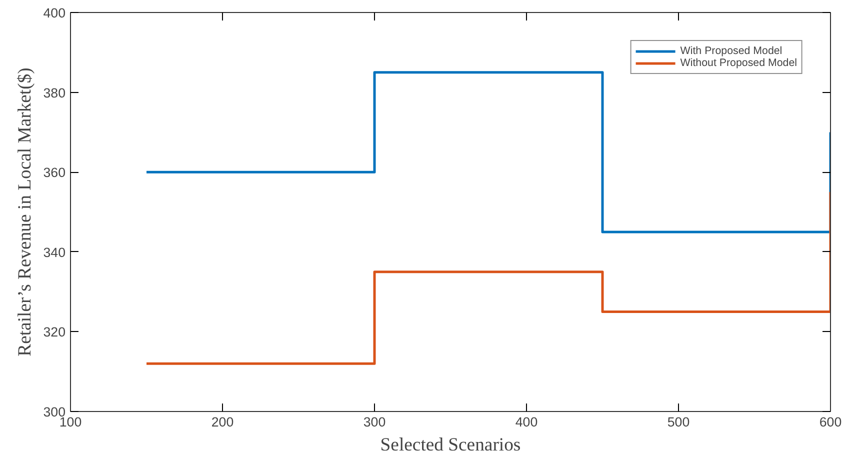  I want to click on x-tick-label: 600, so click(830, 422).